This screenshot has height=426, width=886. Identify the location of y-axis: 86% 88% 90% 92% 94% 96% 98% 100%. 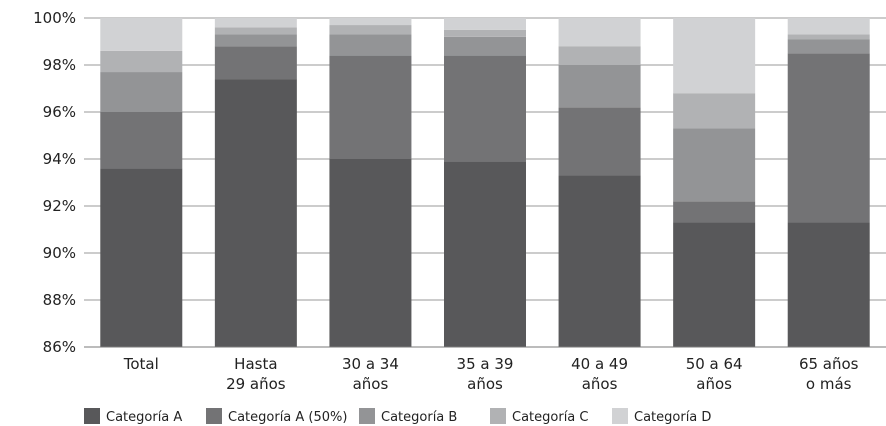
(54, 182).